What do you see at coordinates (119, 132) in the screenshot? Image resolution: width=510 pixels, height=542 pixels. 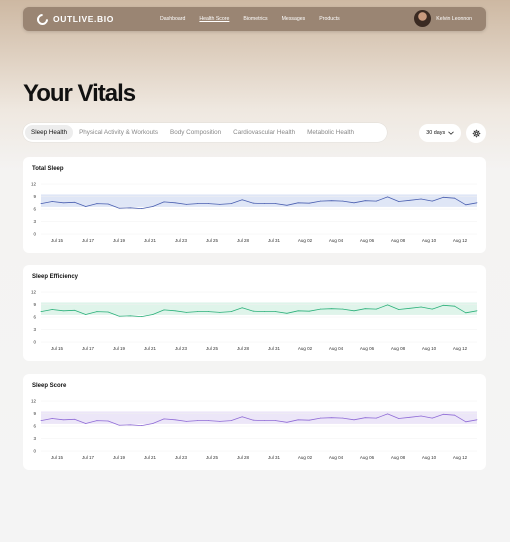 I see `tab-physical-activity: Physical Activity & Workouts` at bounding box center [119, 132].